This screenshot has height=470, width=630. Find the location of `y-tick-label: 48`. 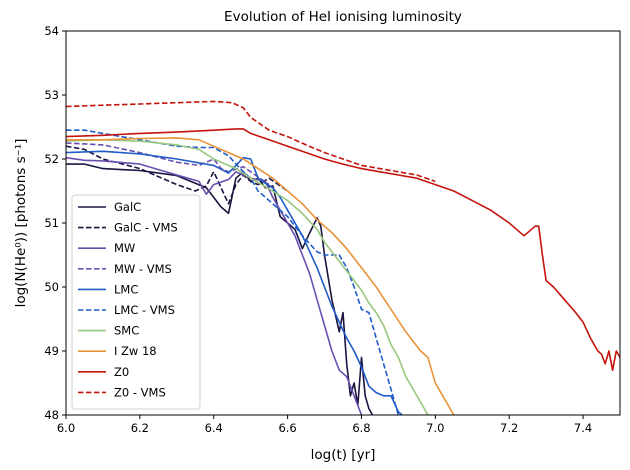

y-tick-label: 48 is located at coordinates (51, 415).